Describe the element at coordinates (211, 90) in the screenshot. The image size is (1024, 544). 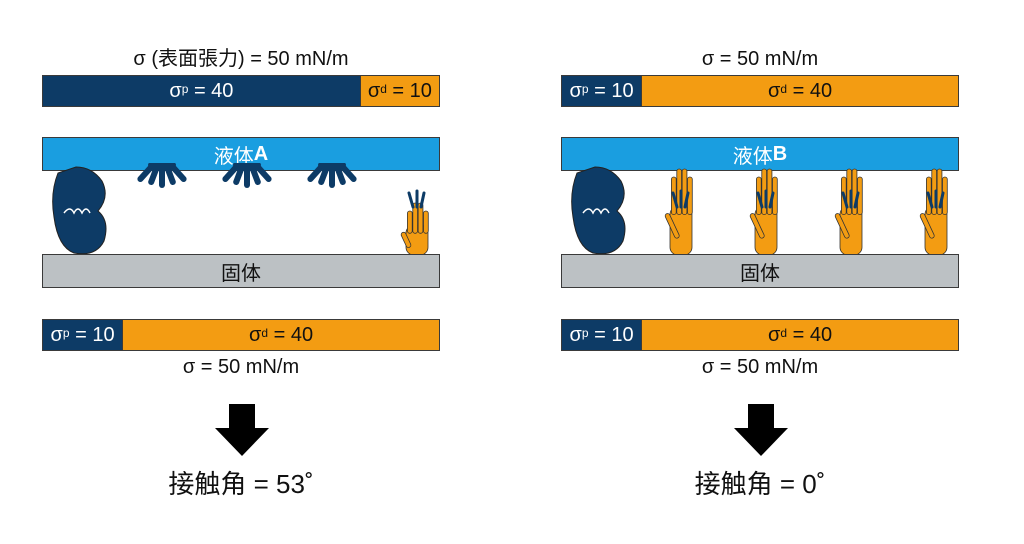
I see `polar-value: = 40` at that location.